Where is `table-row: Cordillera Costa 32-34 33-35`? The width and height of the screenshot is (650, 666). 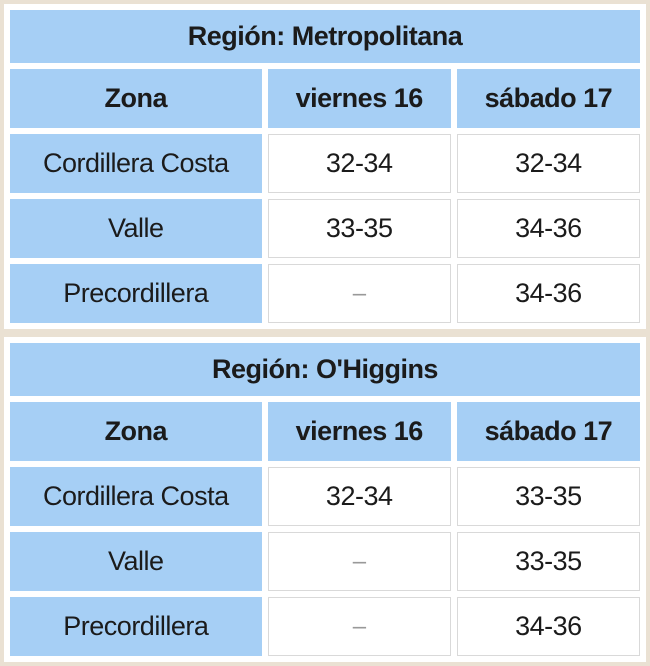 table-row: Cordillera Costa 32-34 33-35 is located at coordinates (325, 496).